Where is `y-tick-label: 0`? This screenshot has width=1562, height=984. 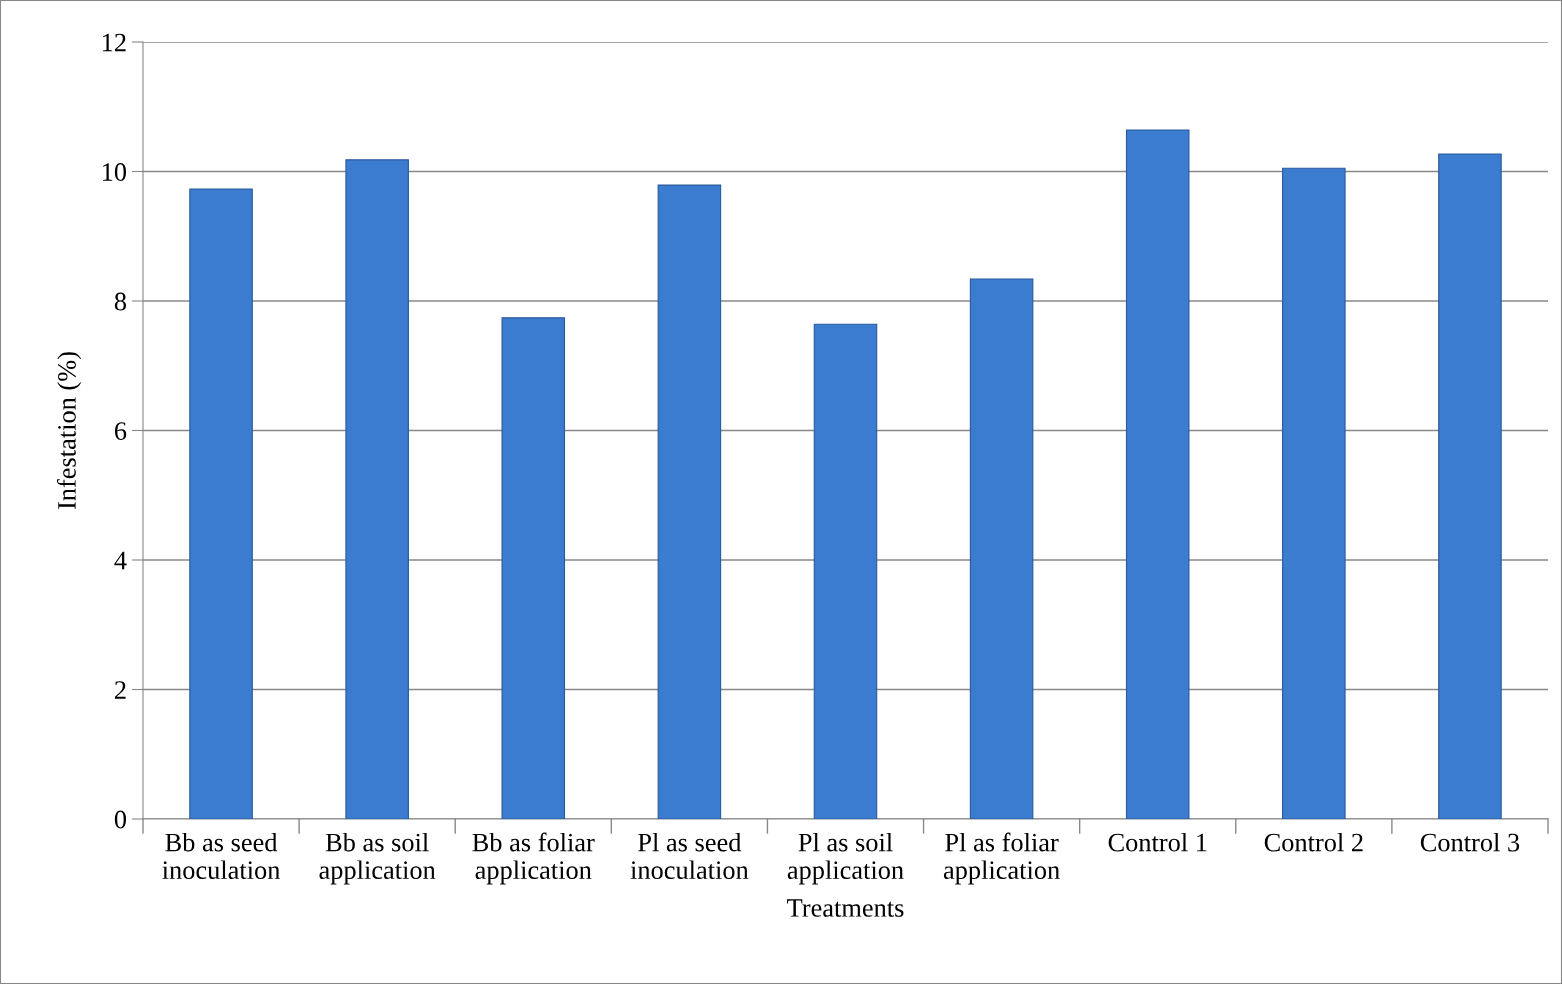
y-tick-label: 0 is located at coordinates (120, 819).